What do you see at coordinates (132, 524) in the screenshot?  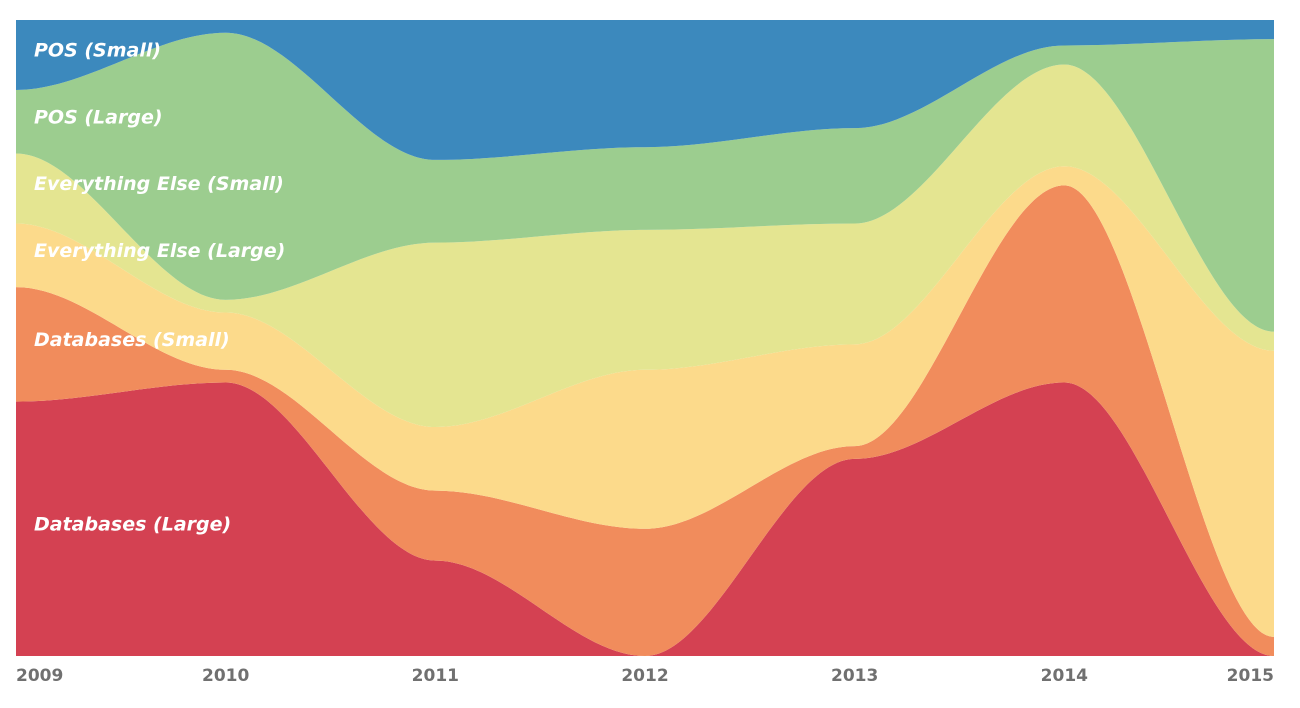 I see `series-label: Databases (Large)` at bounding box center [132, 524].